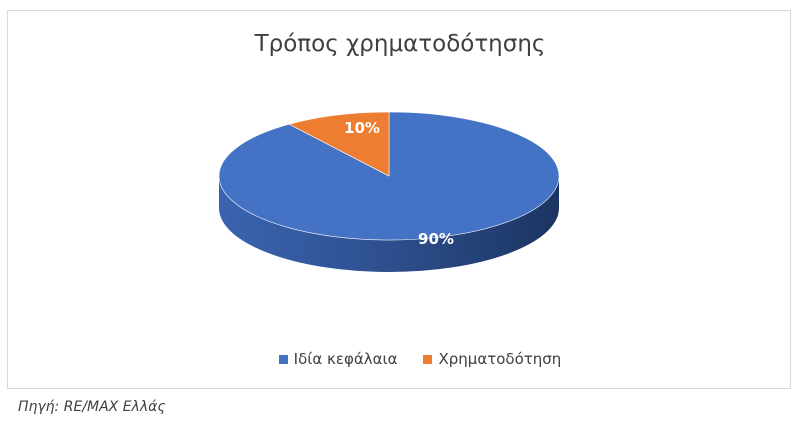 The width and height of the screenshot is (800, 426). What do you see at coordinates (400, 359) in the screenshot?
I see `legend: Ιδία κεφάλαια Χρηματοδότηση` at bounding box center [400, 359].